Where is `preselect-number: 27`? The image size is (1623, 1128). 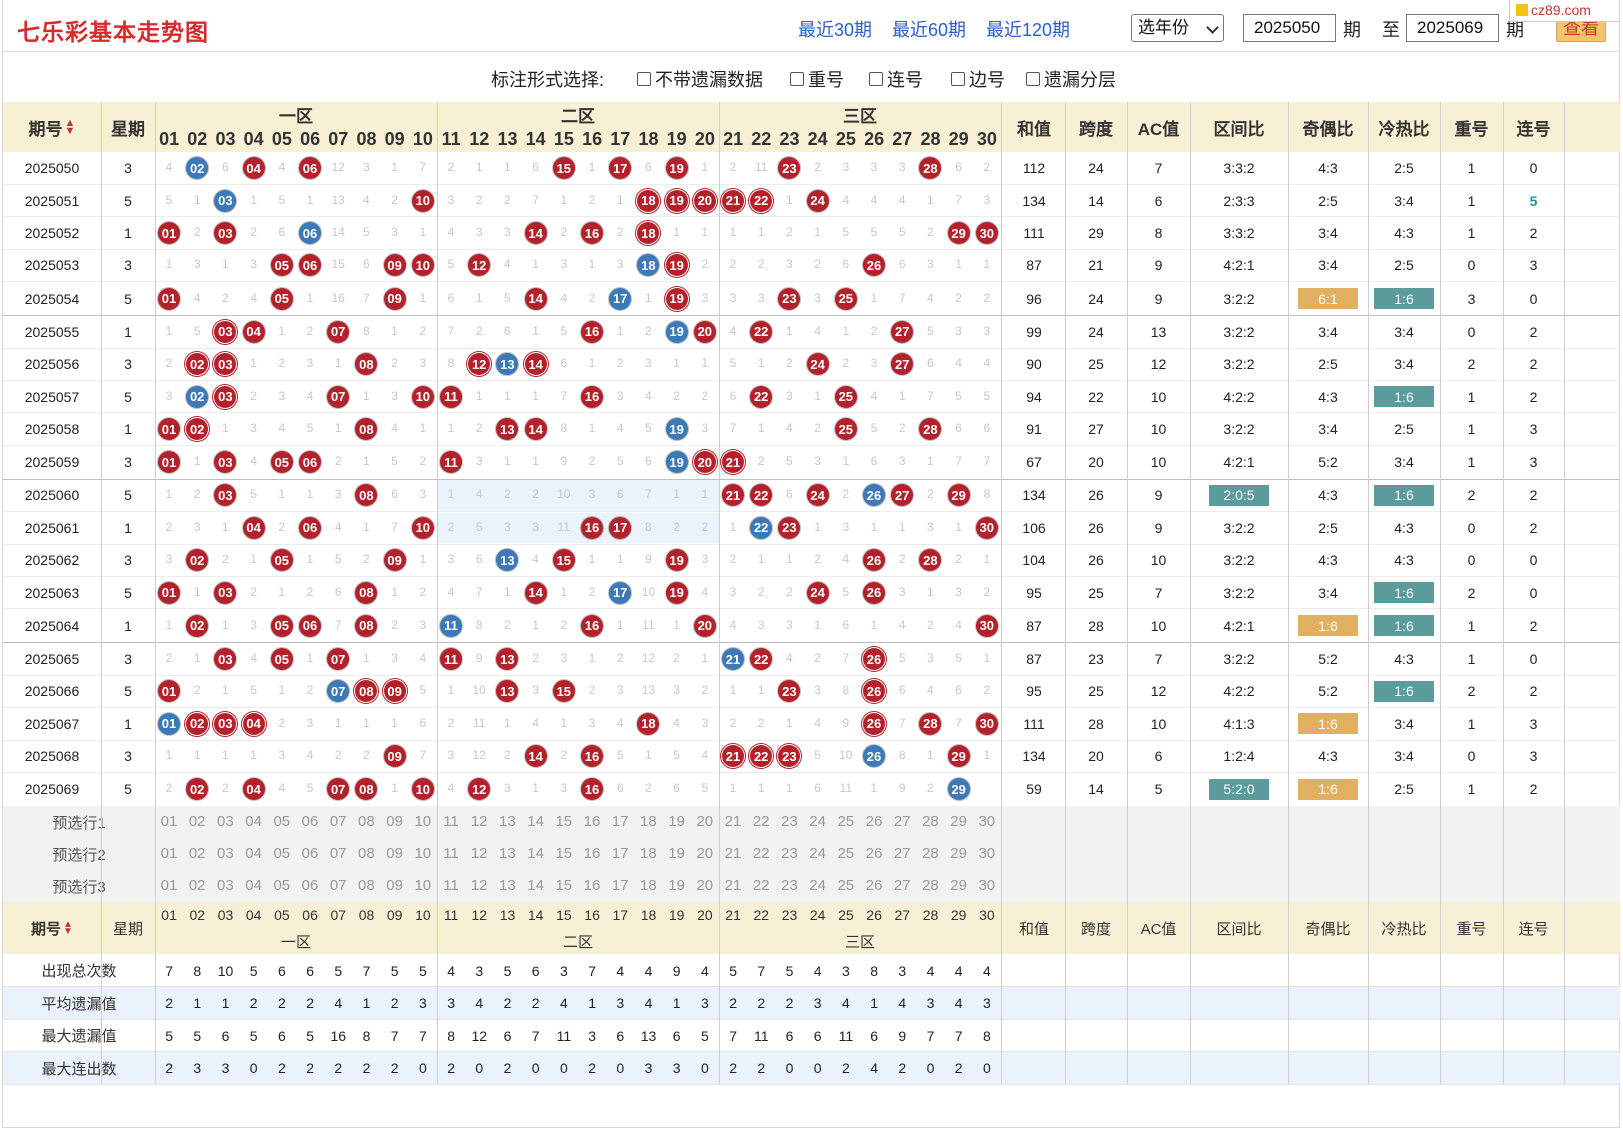 preselect-number: 27 is located at coordinates (902, 886).